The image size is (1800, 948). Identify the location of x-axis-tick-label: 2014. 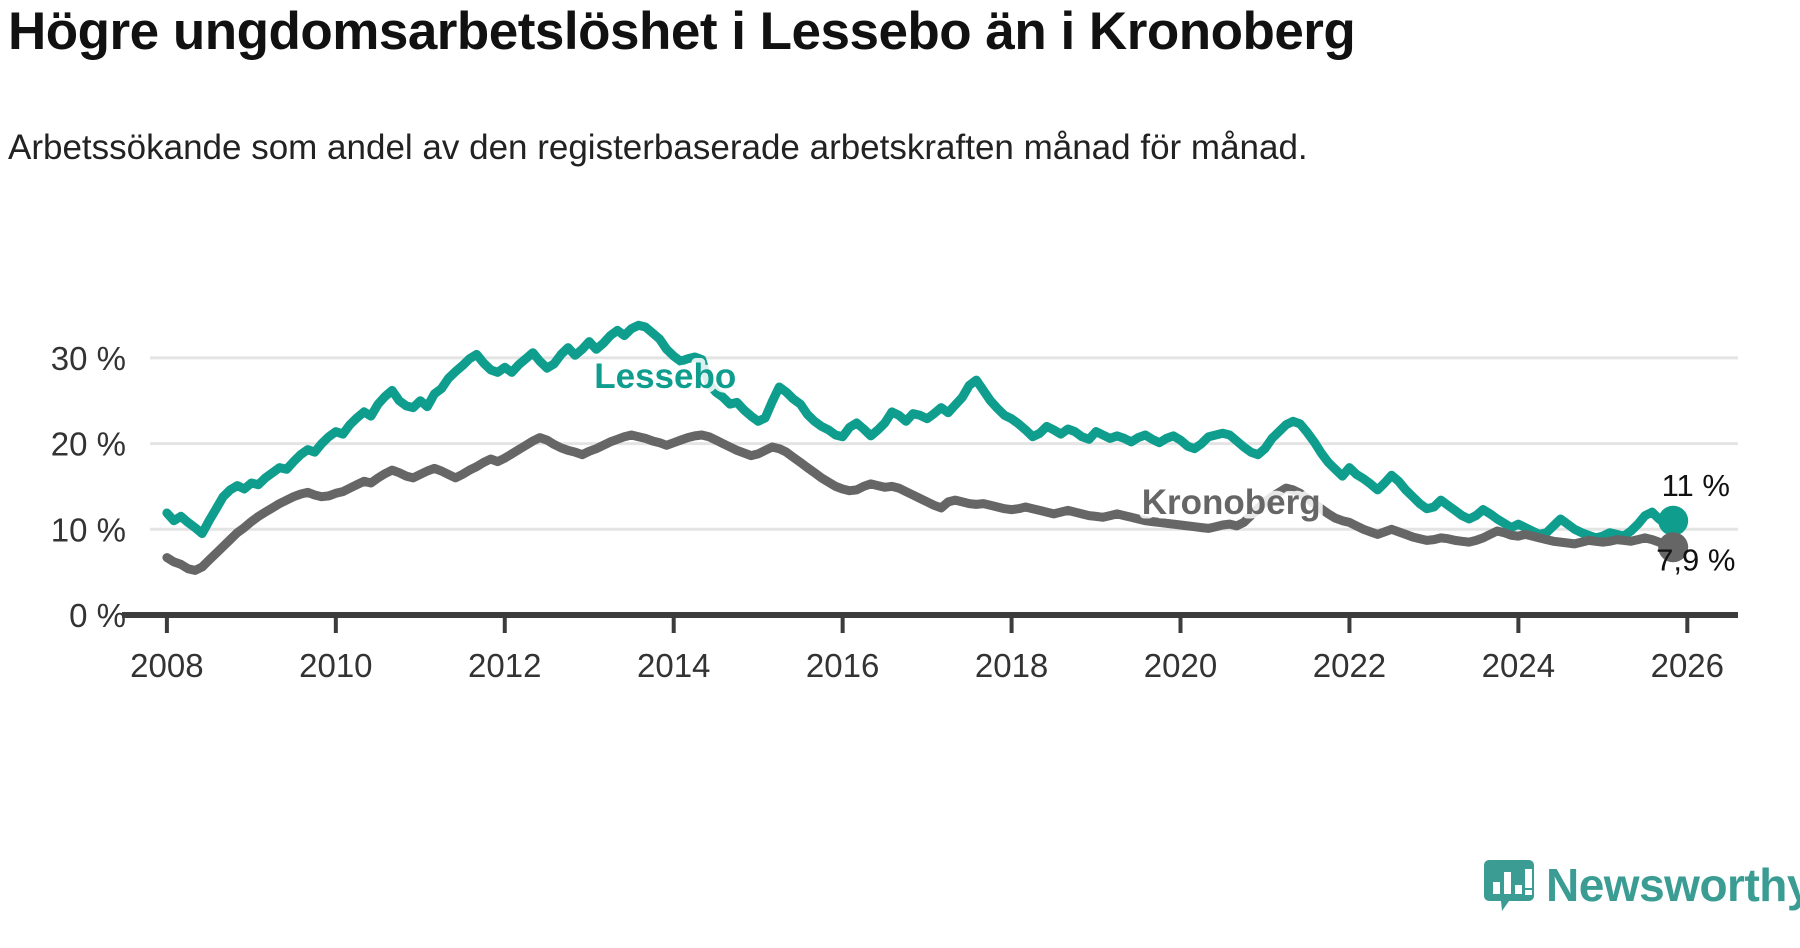
(673, 665).